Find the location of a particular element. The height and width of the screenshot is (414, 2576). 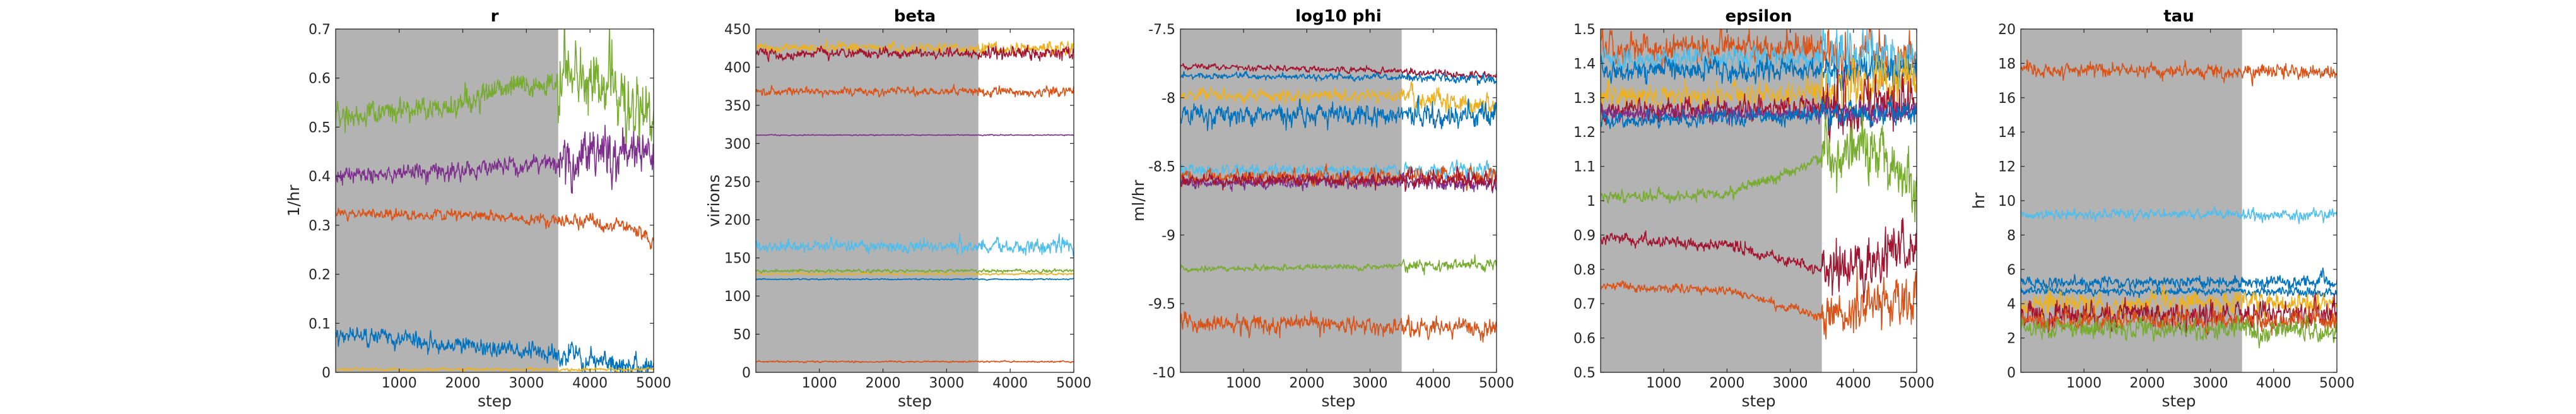

y-tick-label: 1.1 is located at coordinates (1584, 167).